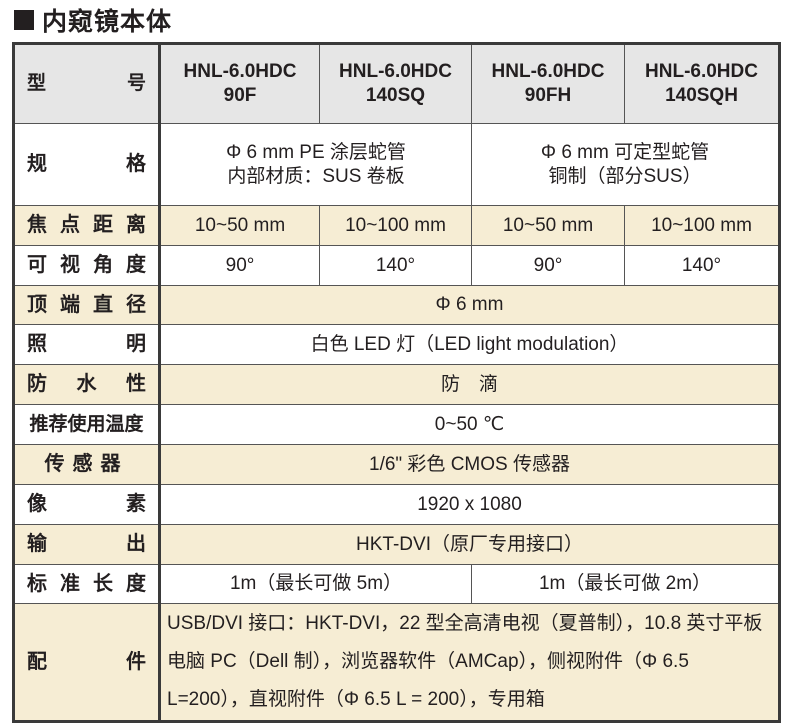 This screenshot has width=787, height=727. I want to click on table-cell: Φ 6 mm, so click(469, 305).